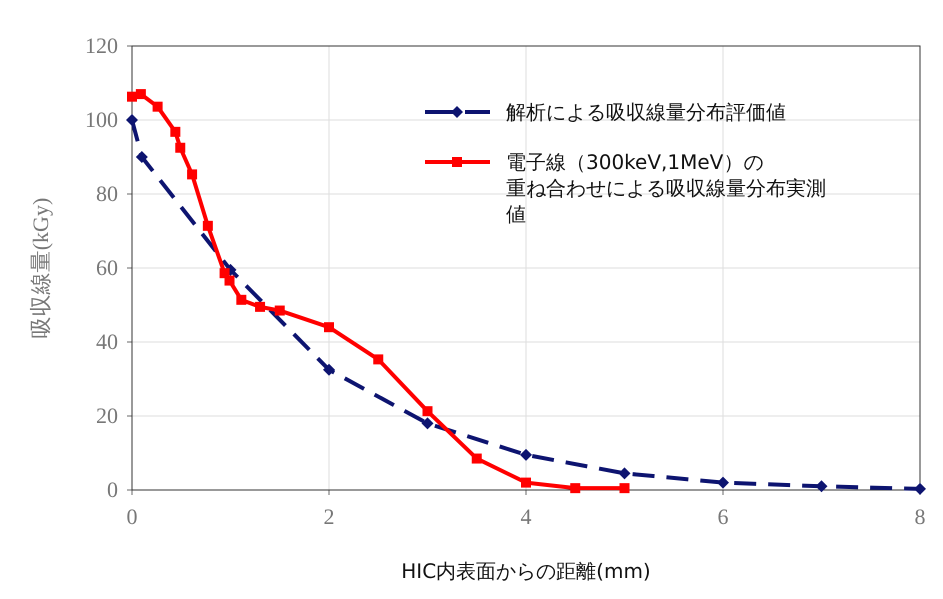 The width and height of the screenshot is (943, 599). What do you see at coordinates (101, 119) in the screenshot?
I see `y-tick-label: 100` at bounding box center [101, 119].